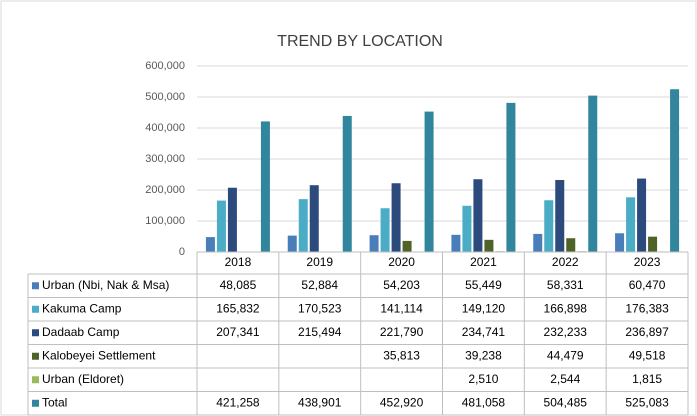 The height and width of the screenshot is (416, 697). What do you see at coordinates (647, 285) in the screenshot?
I see `table-value: 60,470` at bounding box center [647, 285].